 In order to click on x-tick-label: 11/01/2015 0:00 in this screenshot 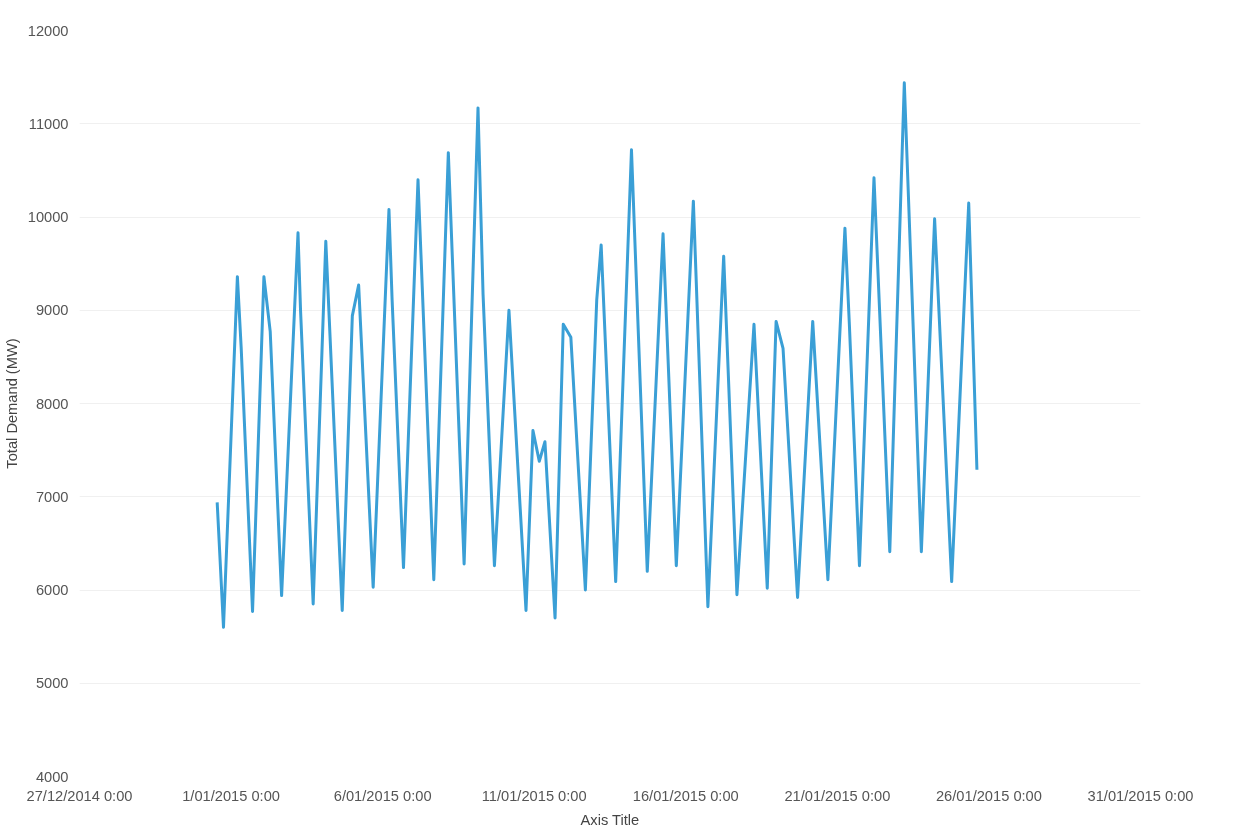, I will do `click(534, 795)`.